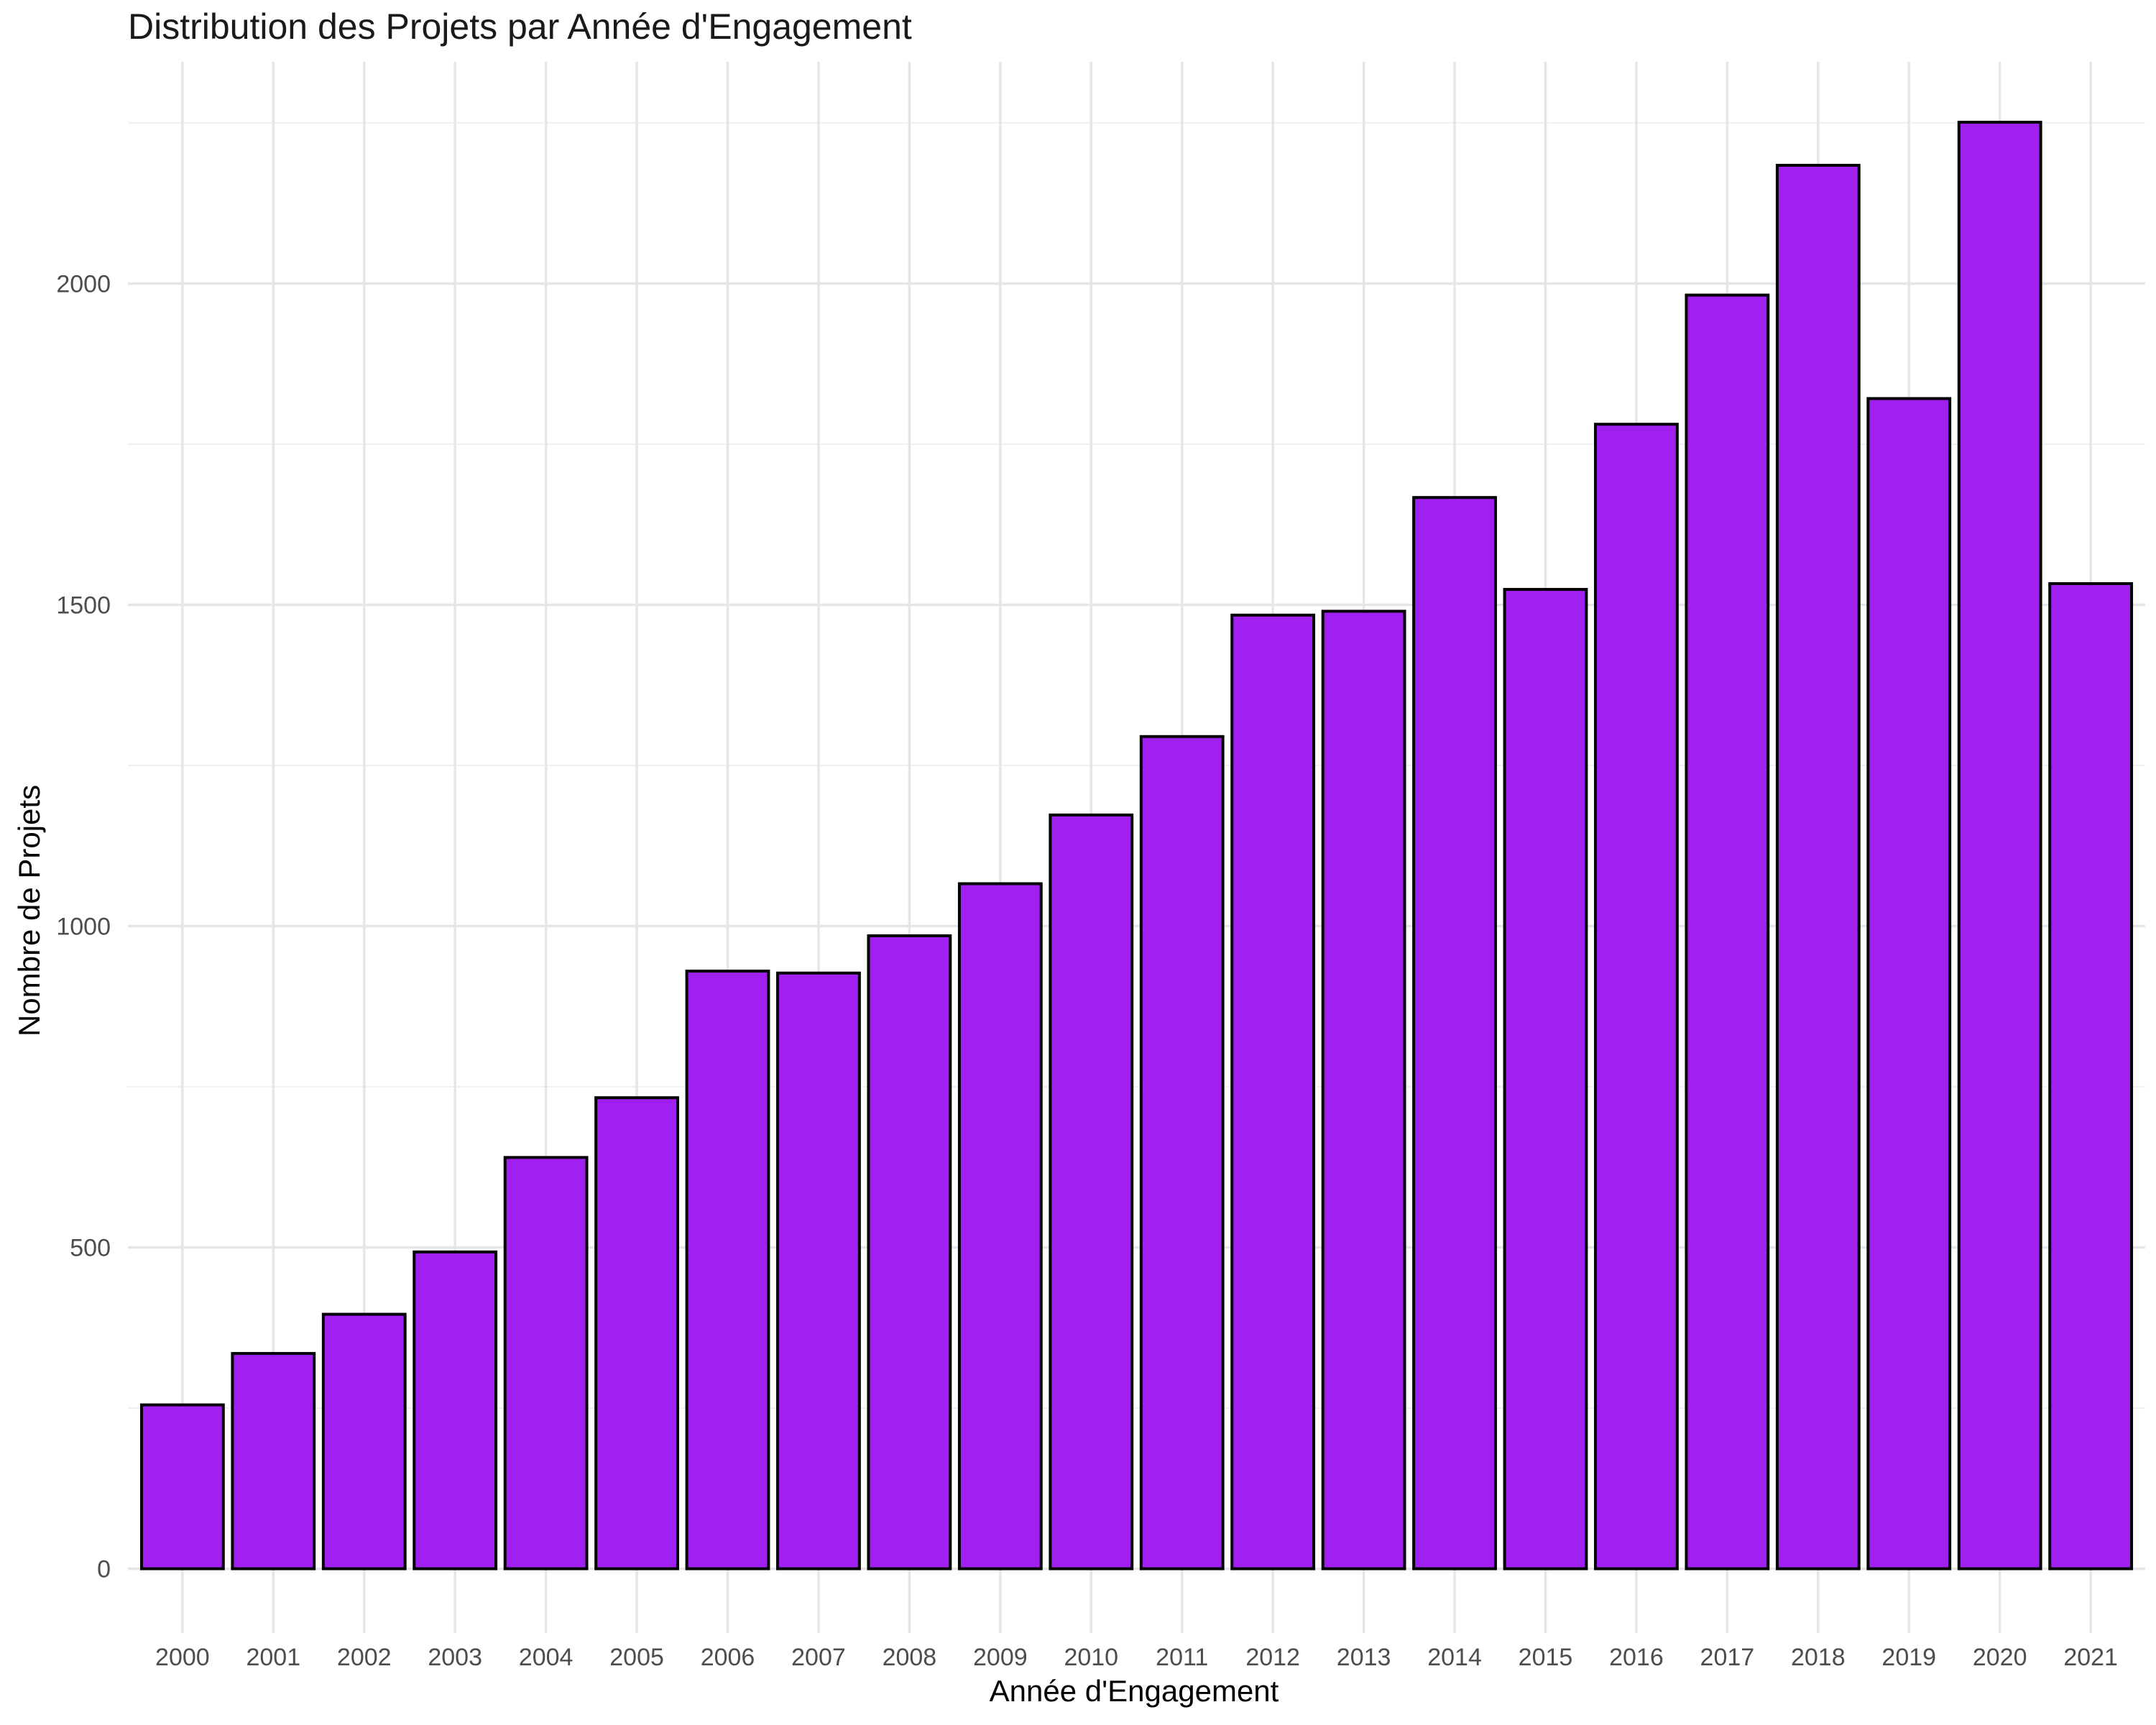  I want to click on x-tick-label: 2005, so click(636, 1657).